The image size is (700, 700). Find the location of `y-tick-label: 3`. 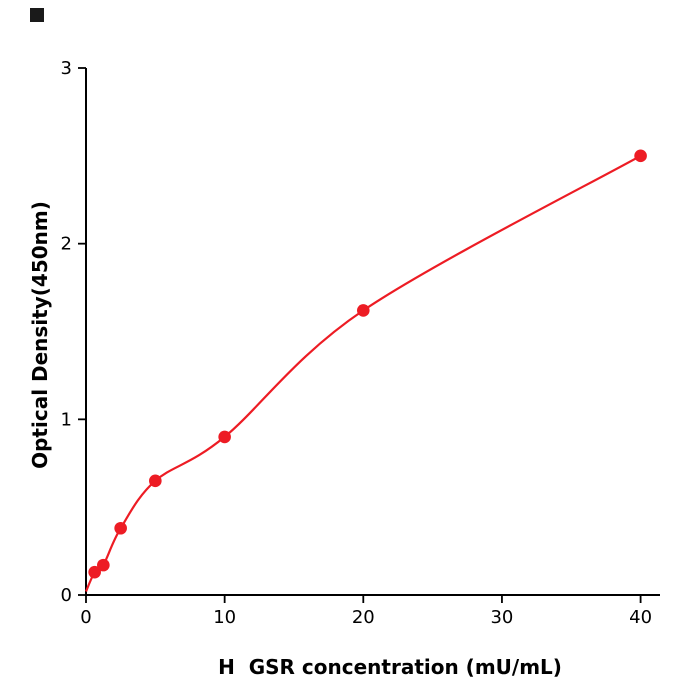

y-tick-label: 3 is located at coordinates (66, 68).